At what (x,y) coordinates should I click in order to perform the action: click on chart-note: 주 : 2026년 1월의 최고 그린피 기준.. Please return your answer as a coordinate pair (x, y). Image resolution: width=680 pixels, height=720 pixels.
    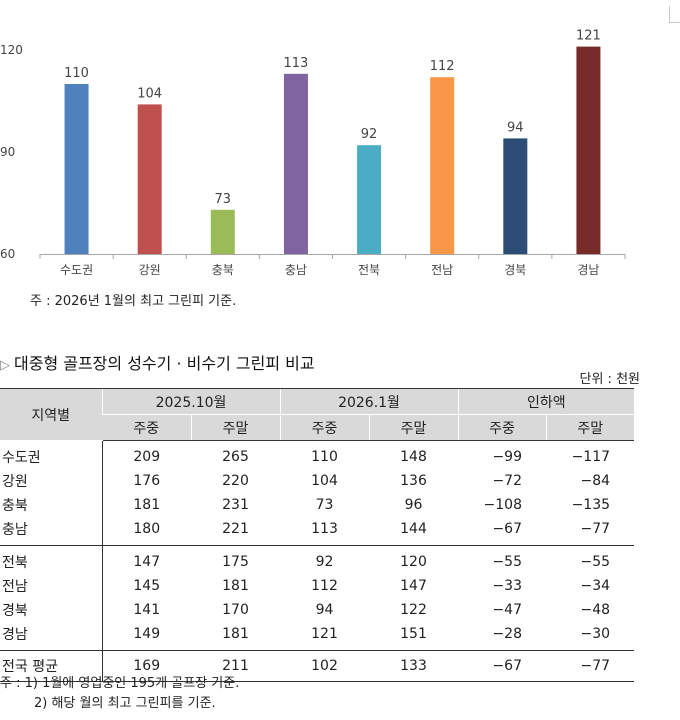
    Looking at the image, I should click on (133, 299).